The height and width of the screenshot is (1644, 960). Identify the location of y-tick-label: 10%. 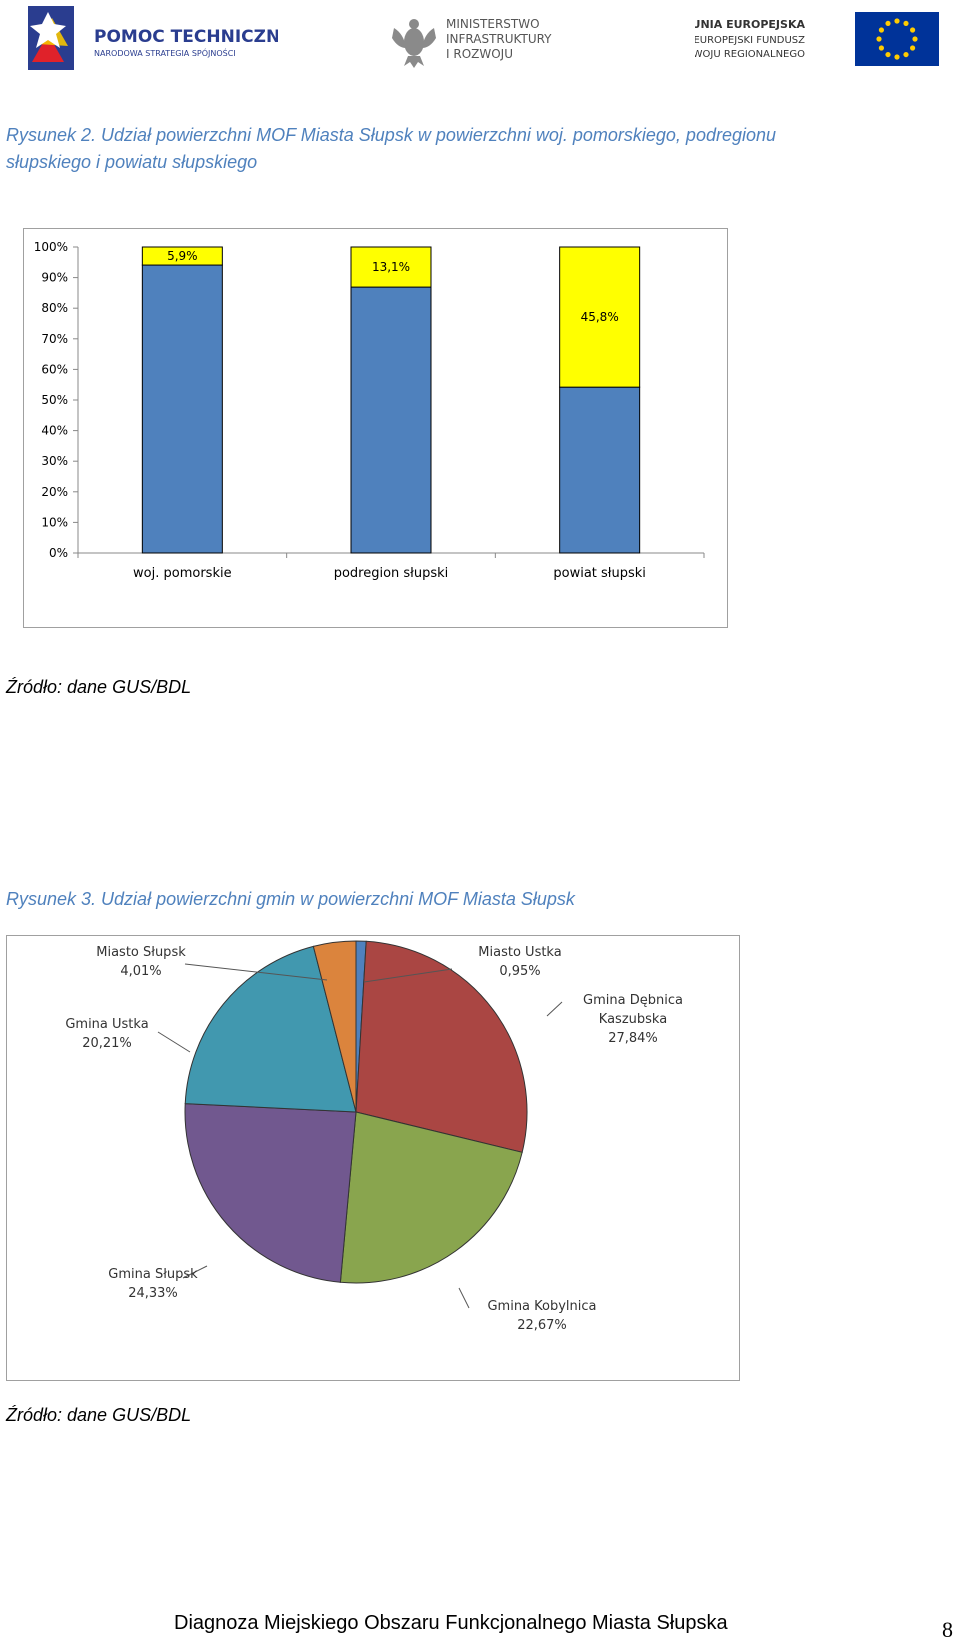
(54, 522).